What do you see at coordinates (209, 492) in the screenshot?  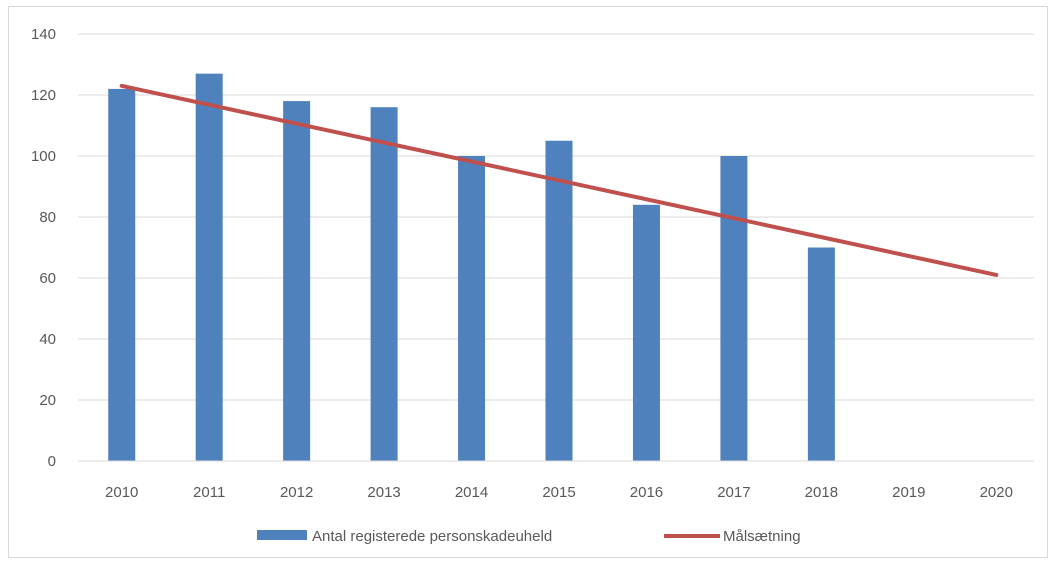 I see `x-tick-label: 2011` at bounding box center [209, 492].